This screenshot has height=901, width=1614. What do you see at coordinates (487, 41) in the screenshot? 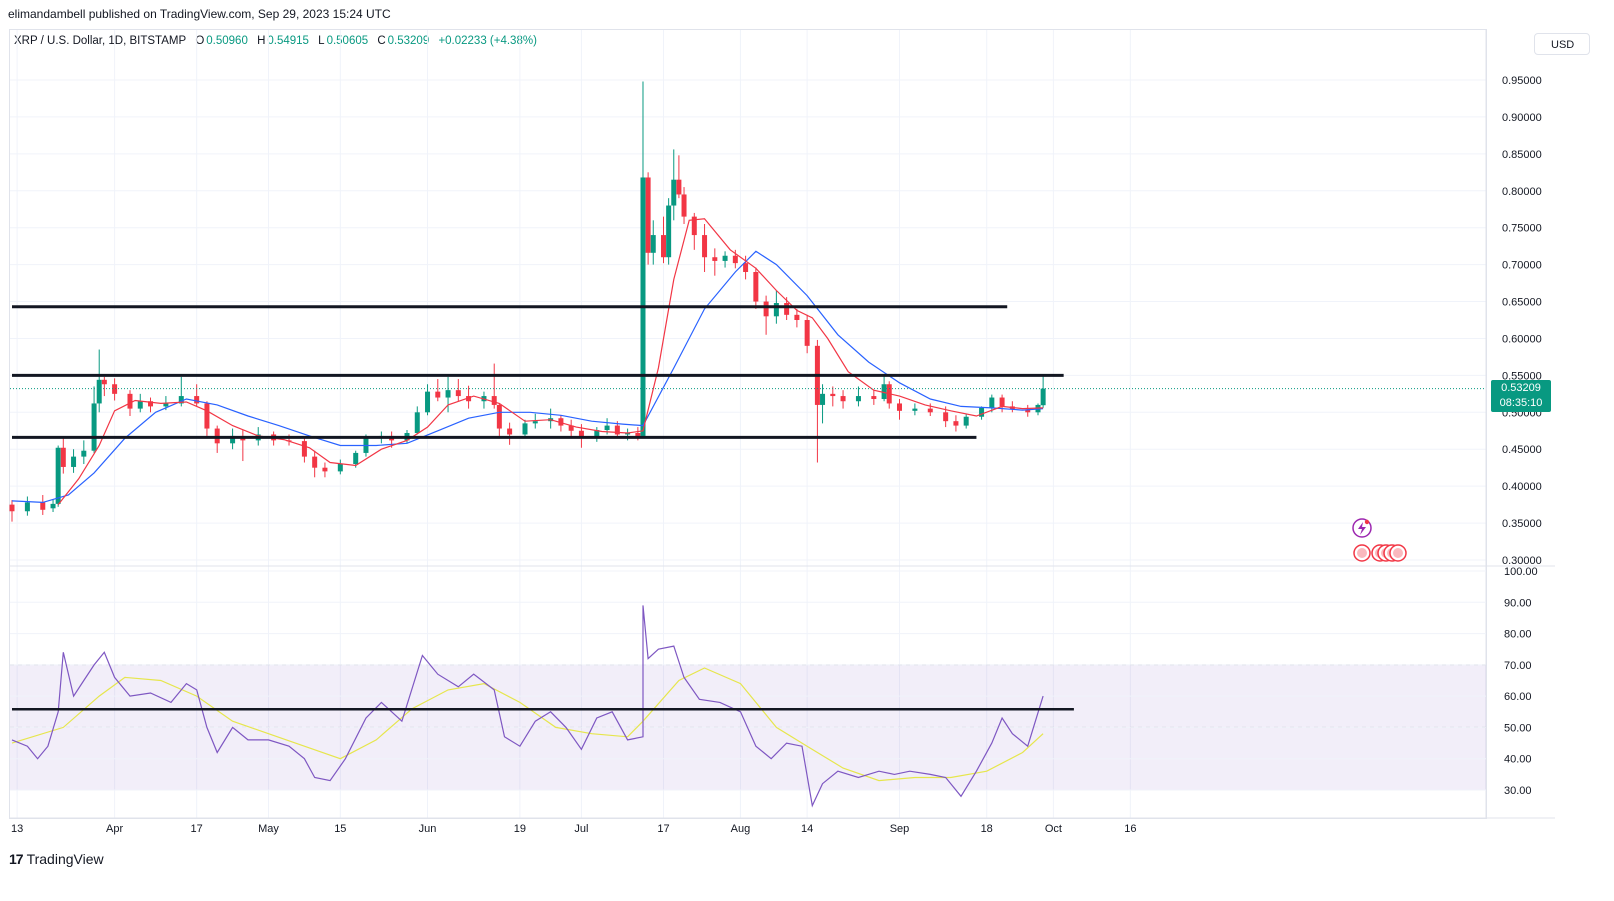
I see `change-value: +0.02233 (+4.38%)` at bounding box center [487, 41].